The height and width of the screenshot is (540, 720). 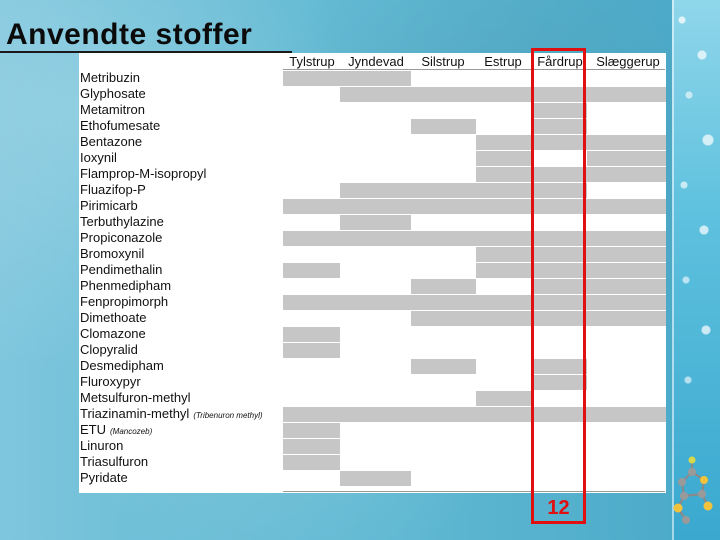 I want to click on row-label: Metamitron, so click(x=112, y=110).